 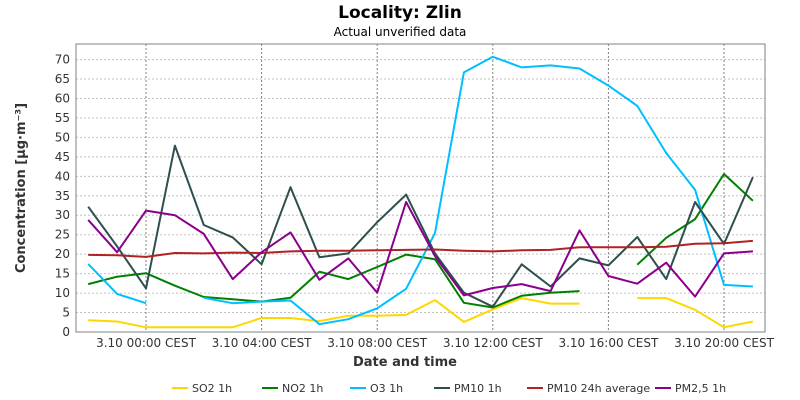 What do you see at coordinates (62, 176) in the screenshot?
I see `y-tick-label: 40` at bounding box center [62, 176].